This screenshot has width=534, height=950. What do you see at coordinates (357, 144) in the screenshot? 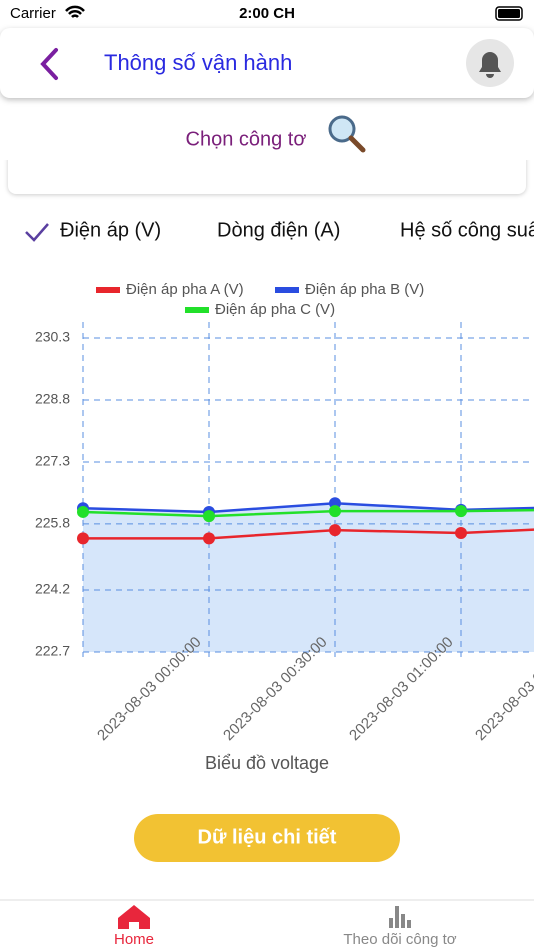
I see `search-handle` at bounding box center [357, 144].